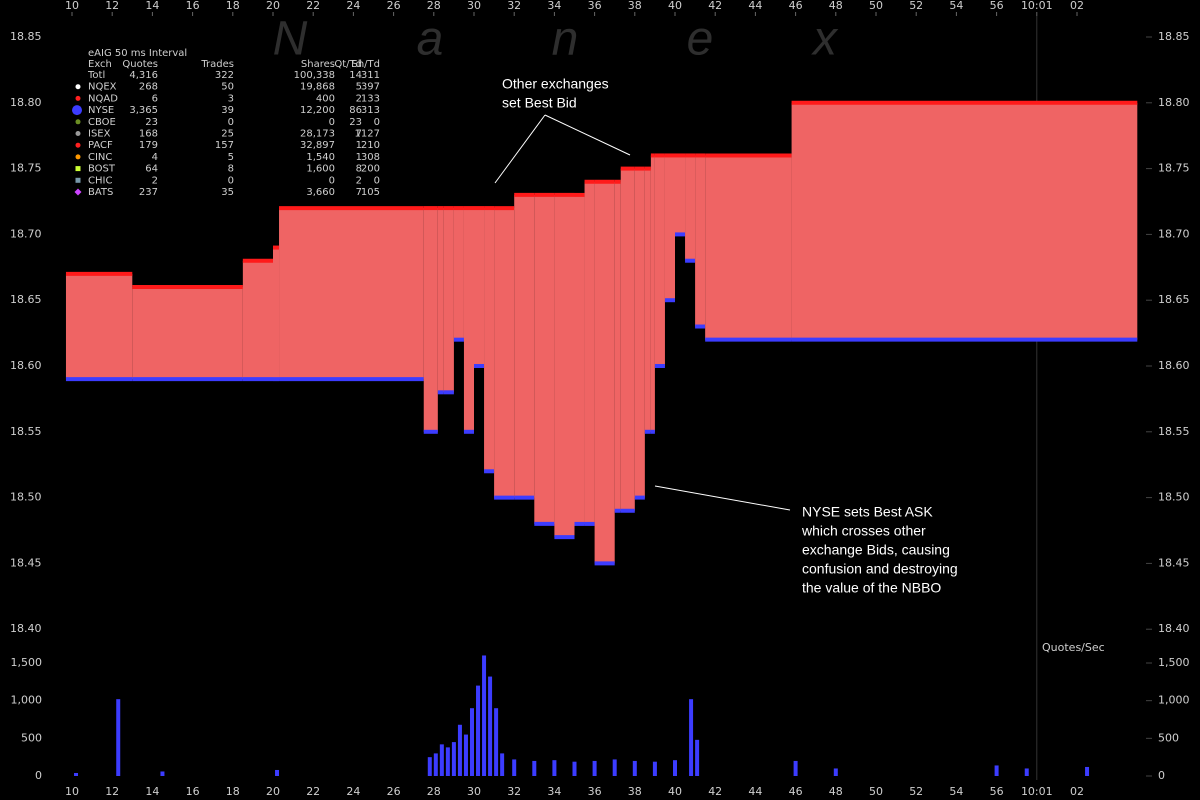 The image size is (1200, 800). I want to click on table-header: Qt/Td, so click(348, 64).